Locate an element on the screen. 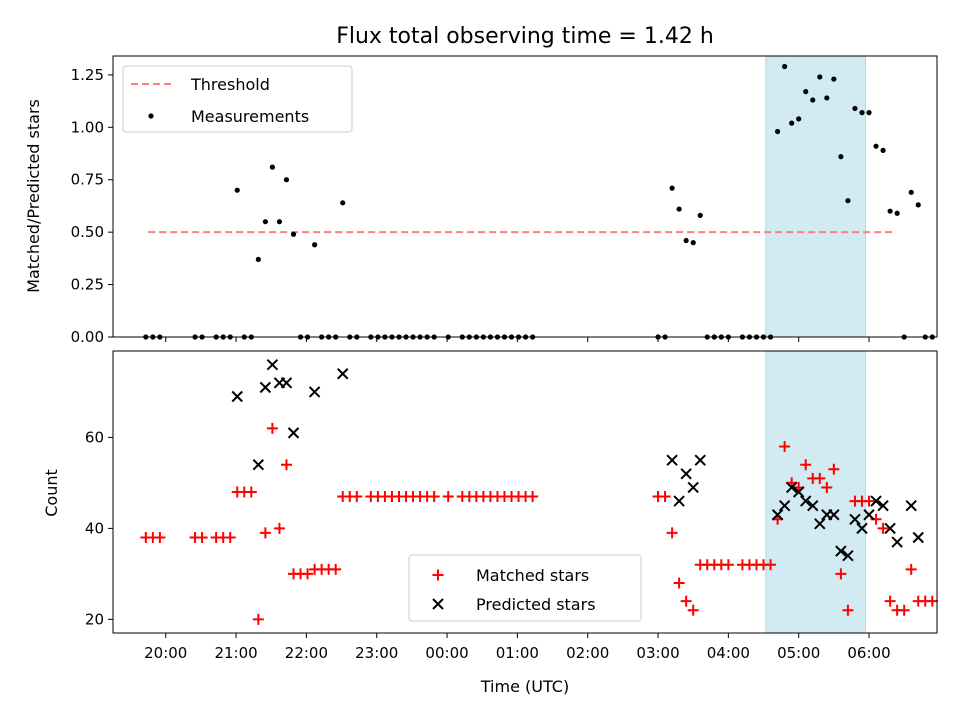 Image resolution: width=960 pixels, height=720 pixels. bottom-legend: Matched stars Predicted stars is located at coordinates (525, 588).